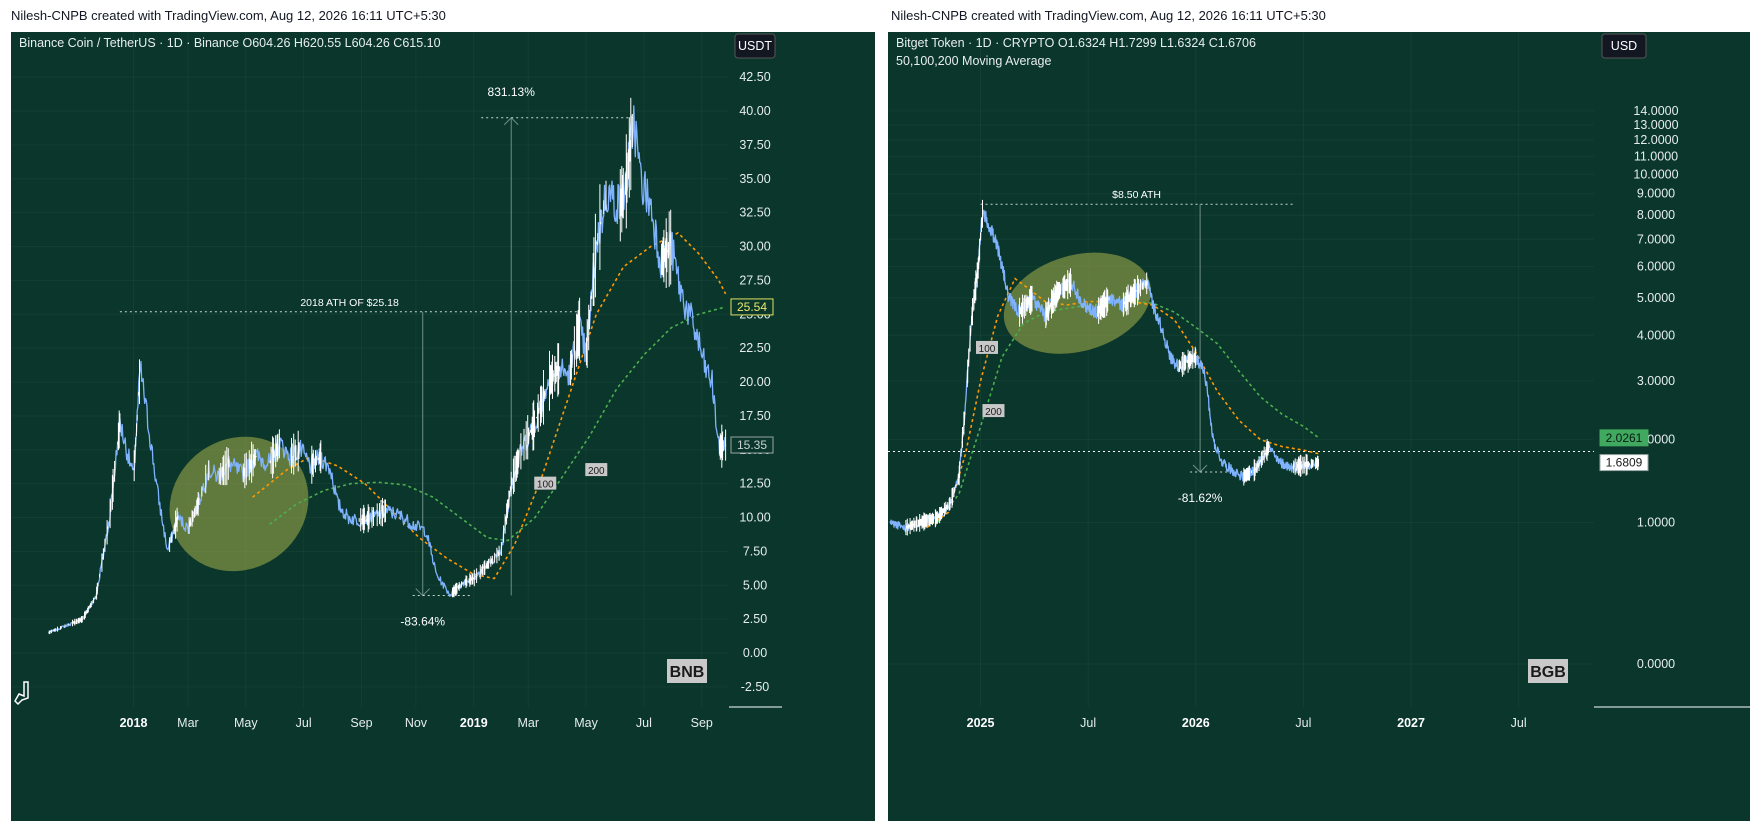 Image resolution: width=1750 pixels, height=826 pixels. Describe the element at coordinates (134, 723) in the screenshot. I see `x-tick-label: 2018` at that location.